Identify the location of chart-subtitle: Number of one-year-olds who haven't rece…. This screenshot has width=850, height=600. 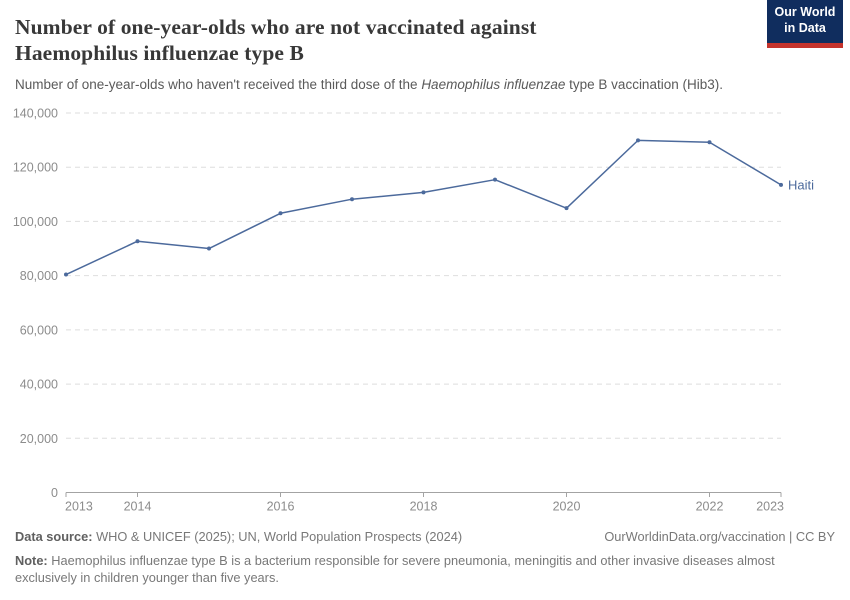
(425, 84).